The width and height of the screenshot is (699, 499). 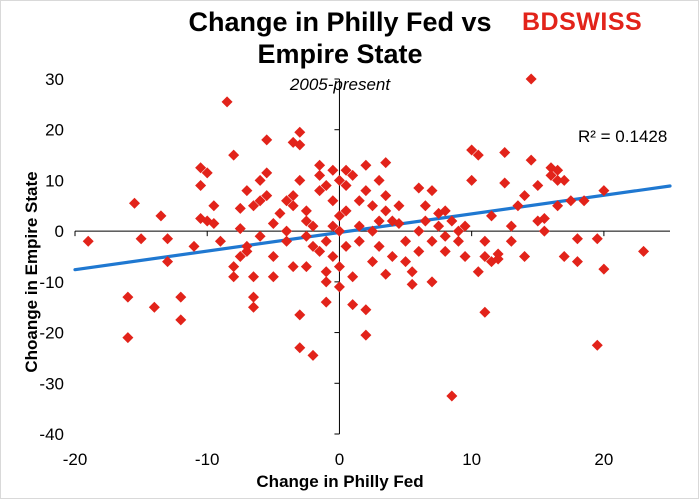 What do you see at coordinates (601, 22) in the screenshot?
I see `logo-swiss: SWISS` at bounding box center [601, 22].